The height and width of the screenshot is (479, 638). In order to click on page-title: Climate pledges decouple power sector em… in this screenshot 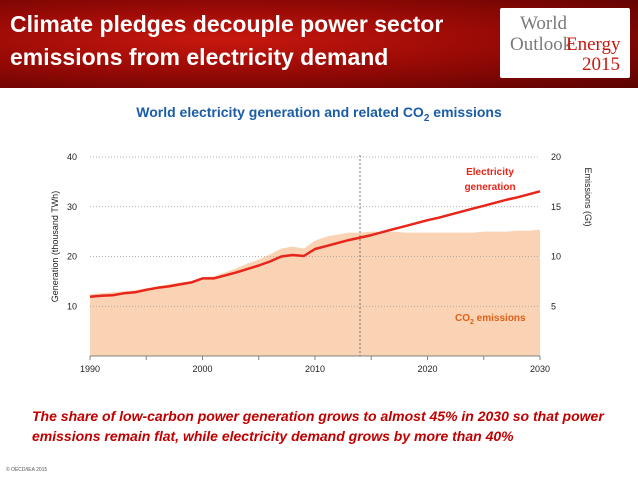, I will do `click(227, 40)`.